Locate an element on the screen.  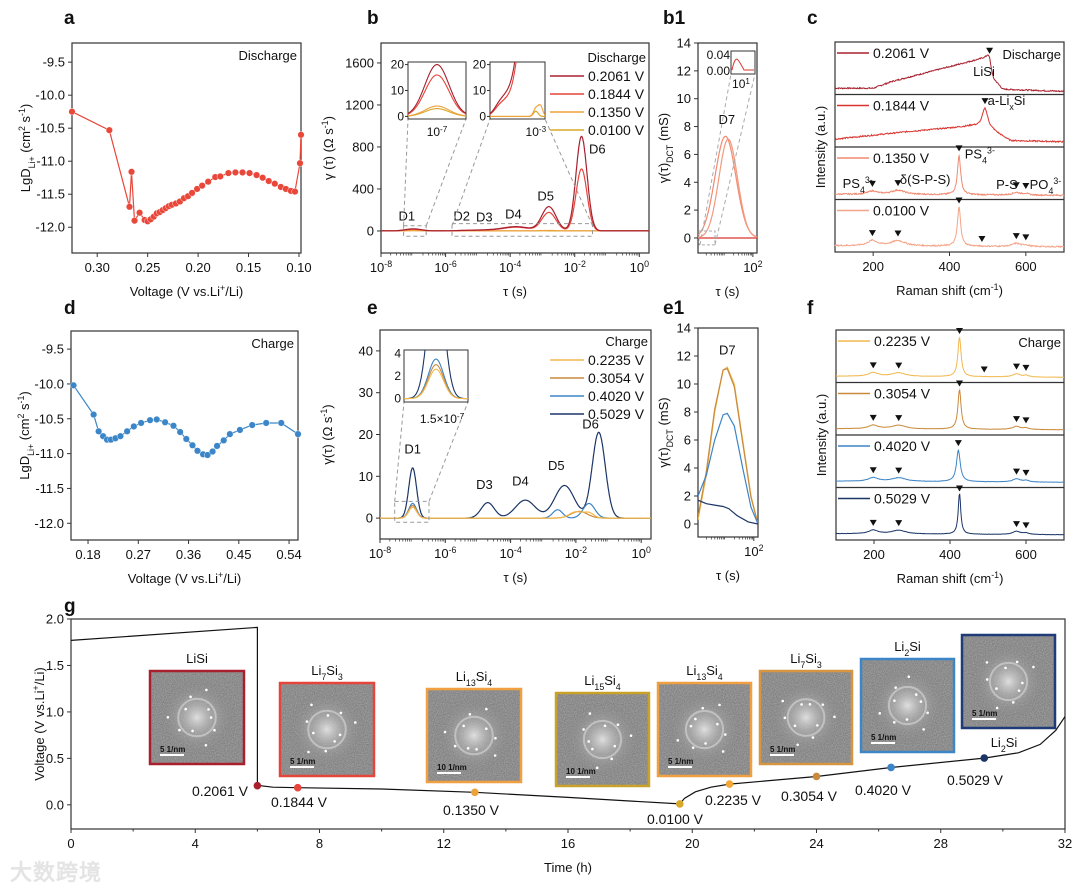
x-axis-title: Raman shift (cm-1) is located at coordinates (949, 290).